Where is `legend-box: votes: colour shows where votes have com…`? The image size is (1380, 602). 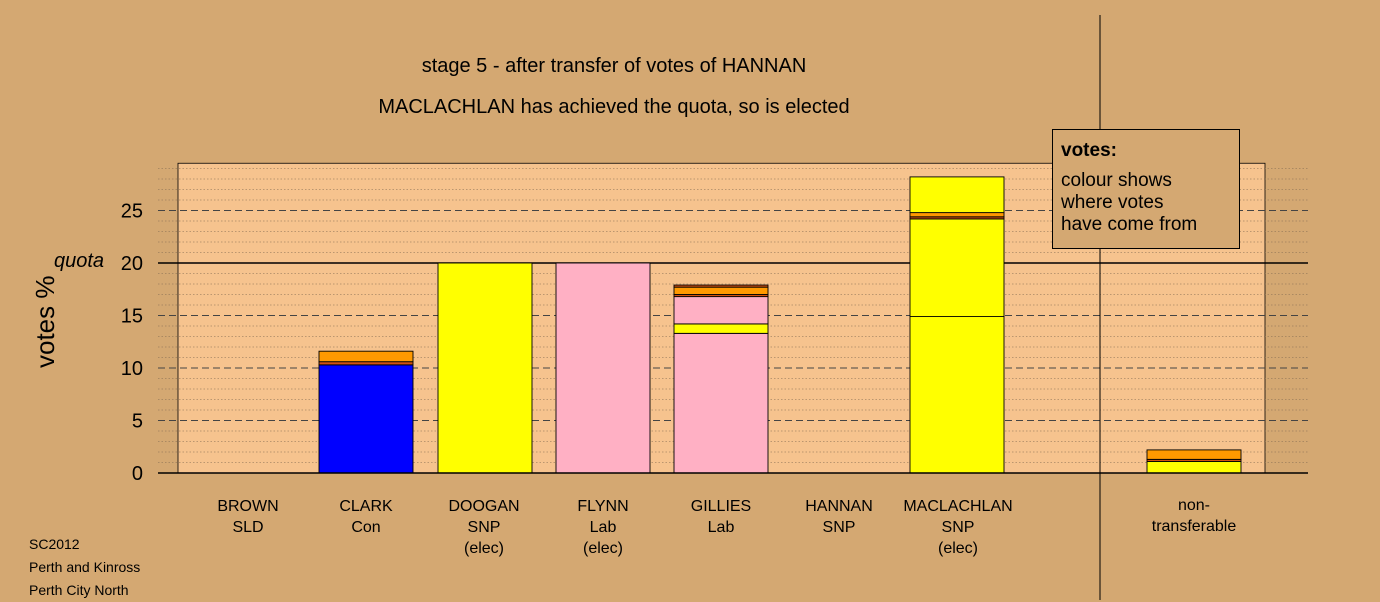 legend-box: votes: colour shows where votes have com… is located at coordinates (1146, 189).